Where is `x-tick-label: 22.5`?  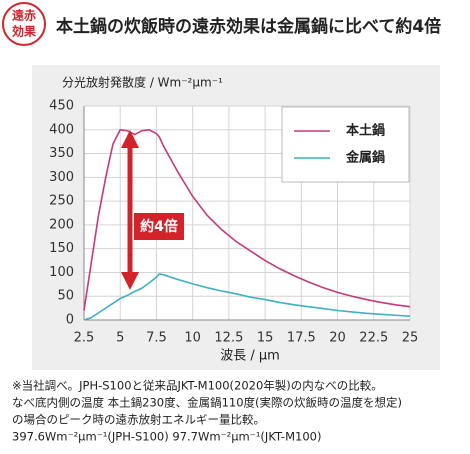 x-tick-label: 22.5 is located at coordinates (373, 338).